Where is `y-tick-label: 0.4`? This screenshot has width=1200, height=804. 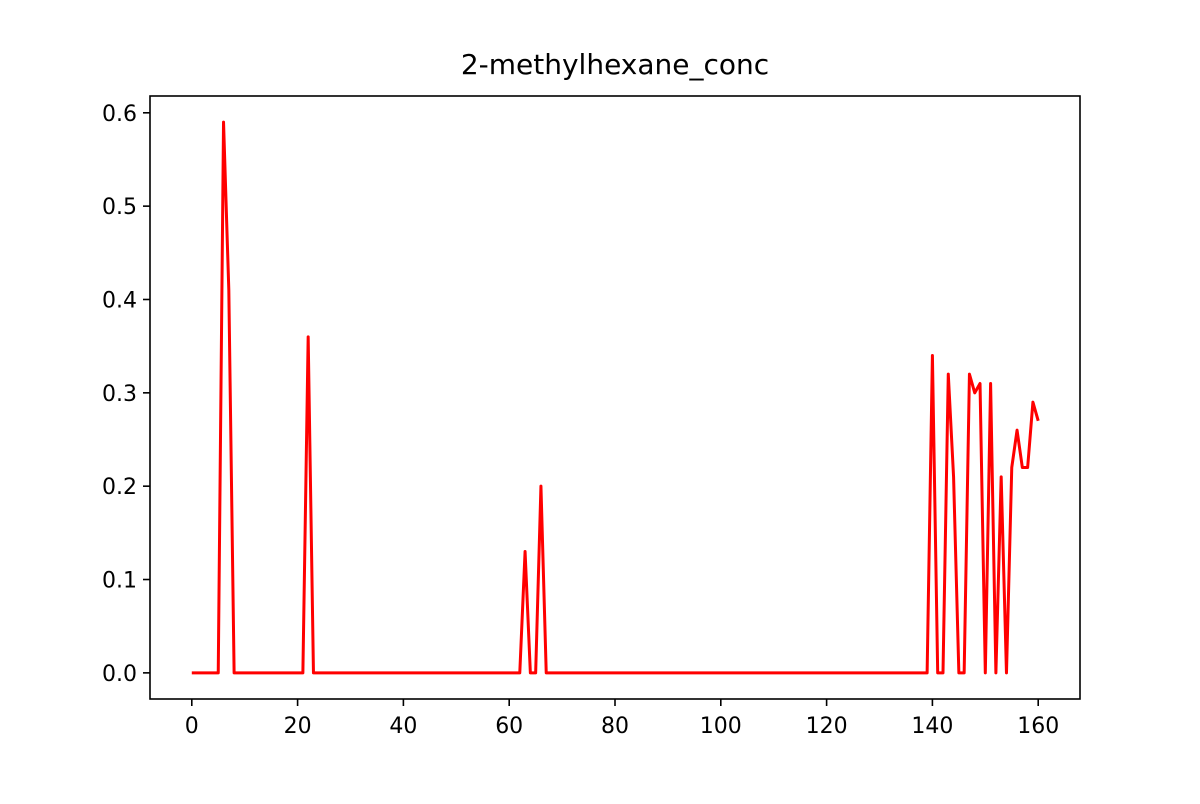
y-tick-label: 0.4 is located at coordinates (119, 300).